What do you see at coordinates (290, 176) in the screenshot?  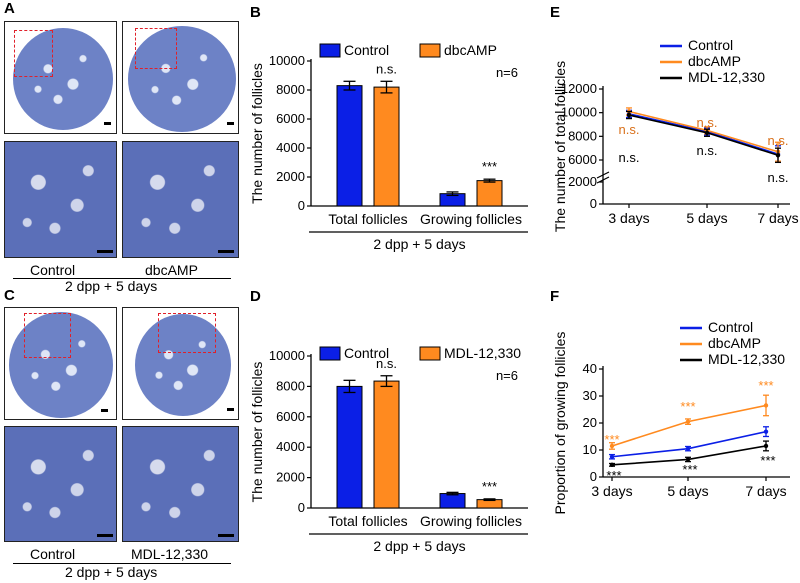 I see `chart-b-ytick-label: 2000` at bounding box center [290, 176].